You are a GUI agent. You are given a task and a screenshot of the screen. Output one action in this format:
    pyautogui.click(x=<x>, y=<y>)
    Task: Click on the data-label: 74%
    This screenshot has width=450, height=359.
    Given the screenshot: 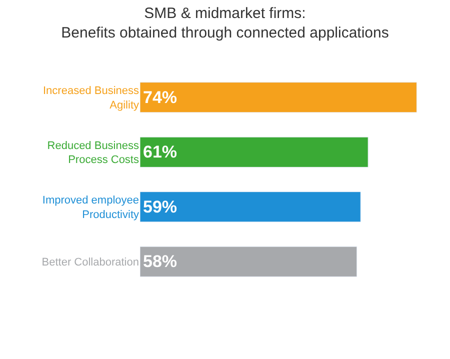 What is the action you would take?
    pyautogui.click(x=160, y=97)
    